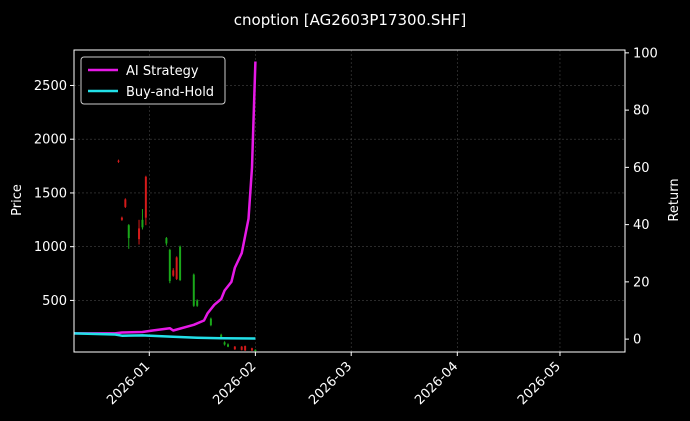  Describe the element at coordinates (17, 200) in the screenshot. I see `y-axis-label: Price` at that location.